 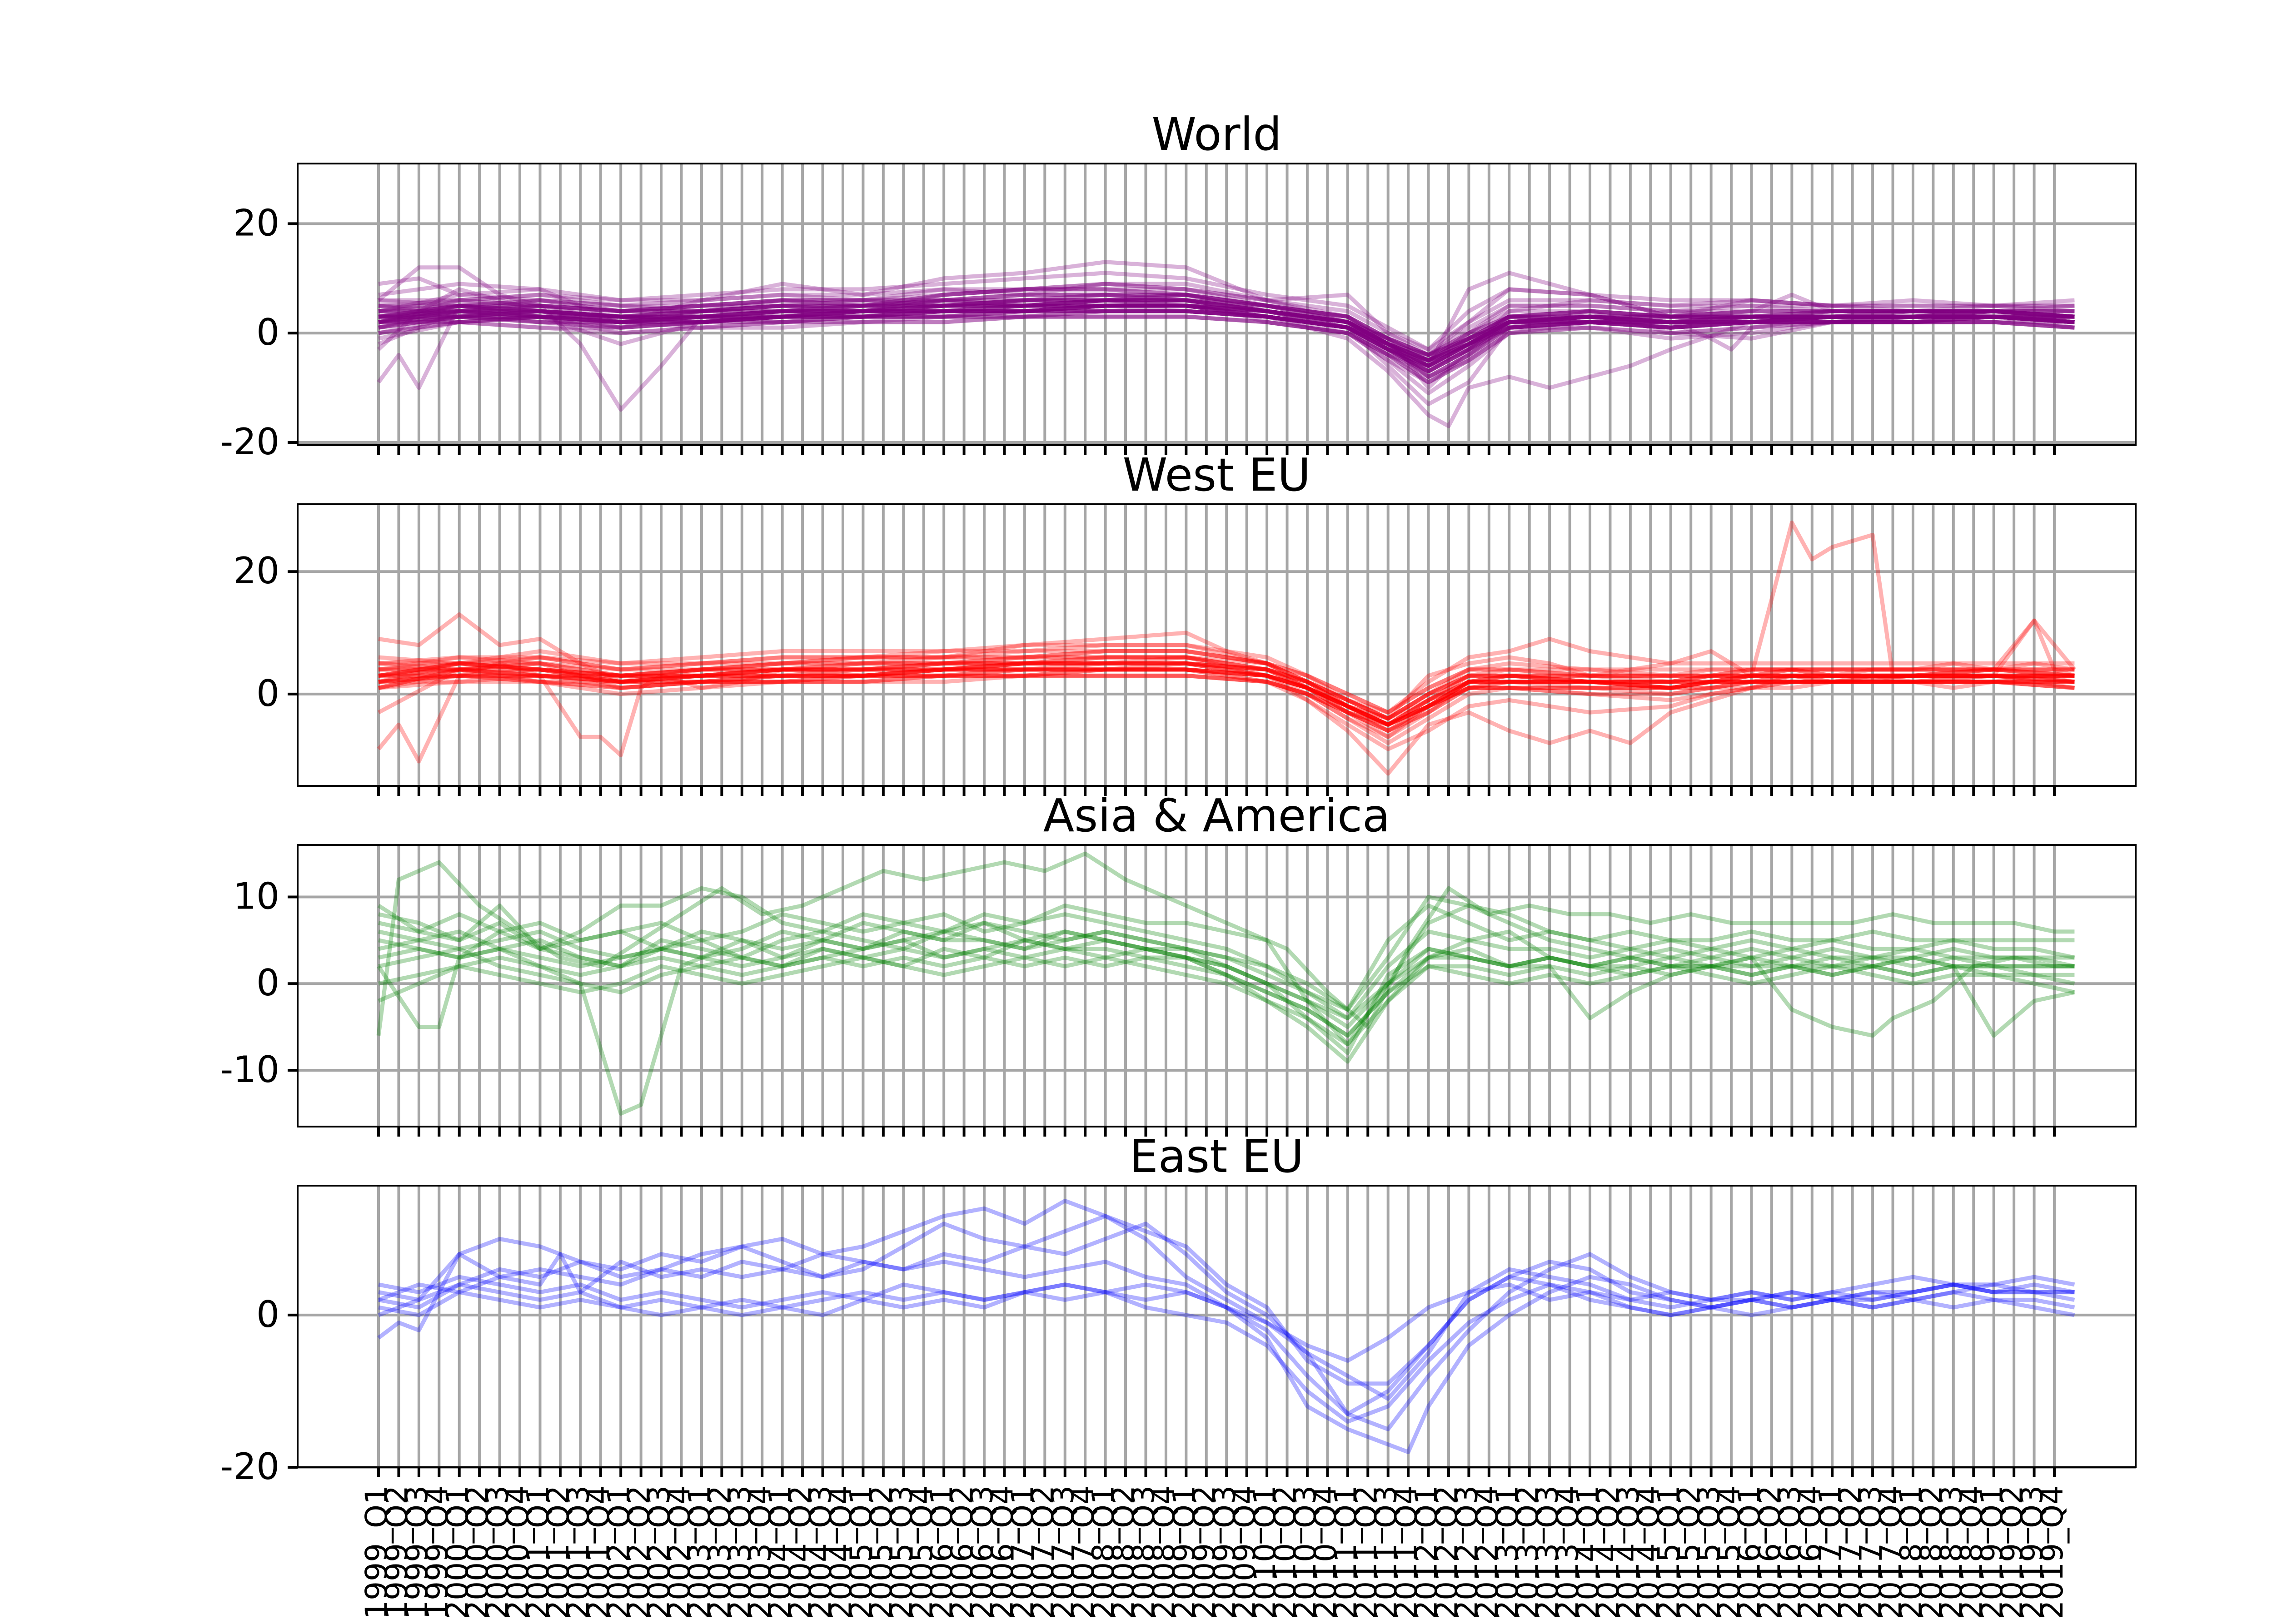 I want to click on x-tick-label: 2003_Q2, so click(x=719, y=1552).